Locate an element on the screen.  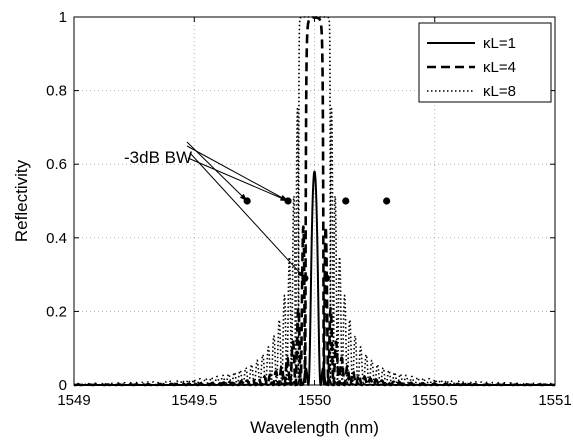
y-tick-label: 0 is located at coordinates (63, 385).